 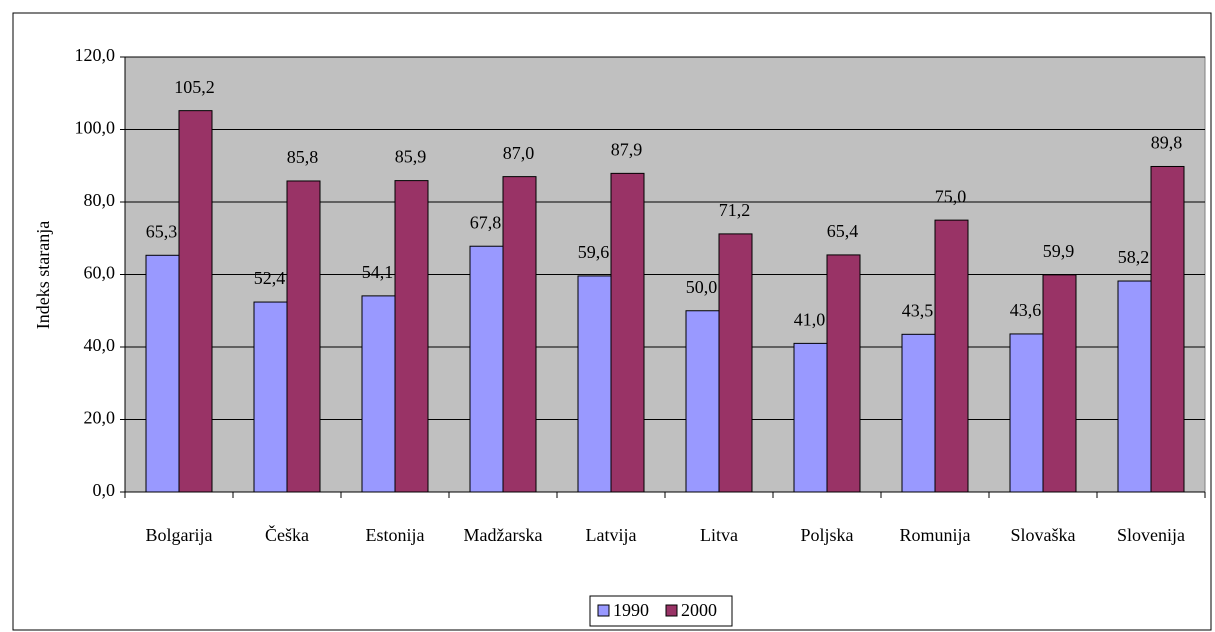 I want to click on value-label: 43,5, so click(x=918, y=310).